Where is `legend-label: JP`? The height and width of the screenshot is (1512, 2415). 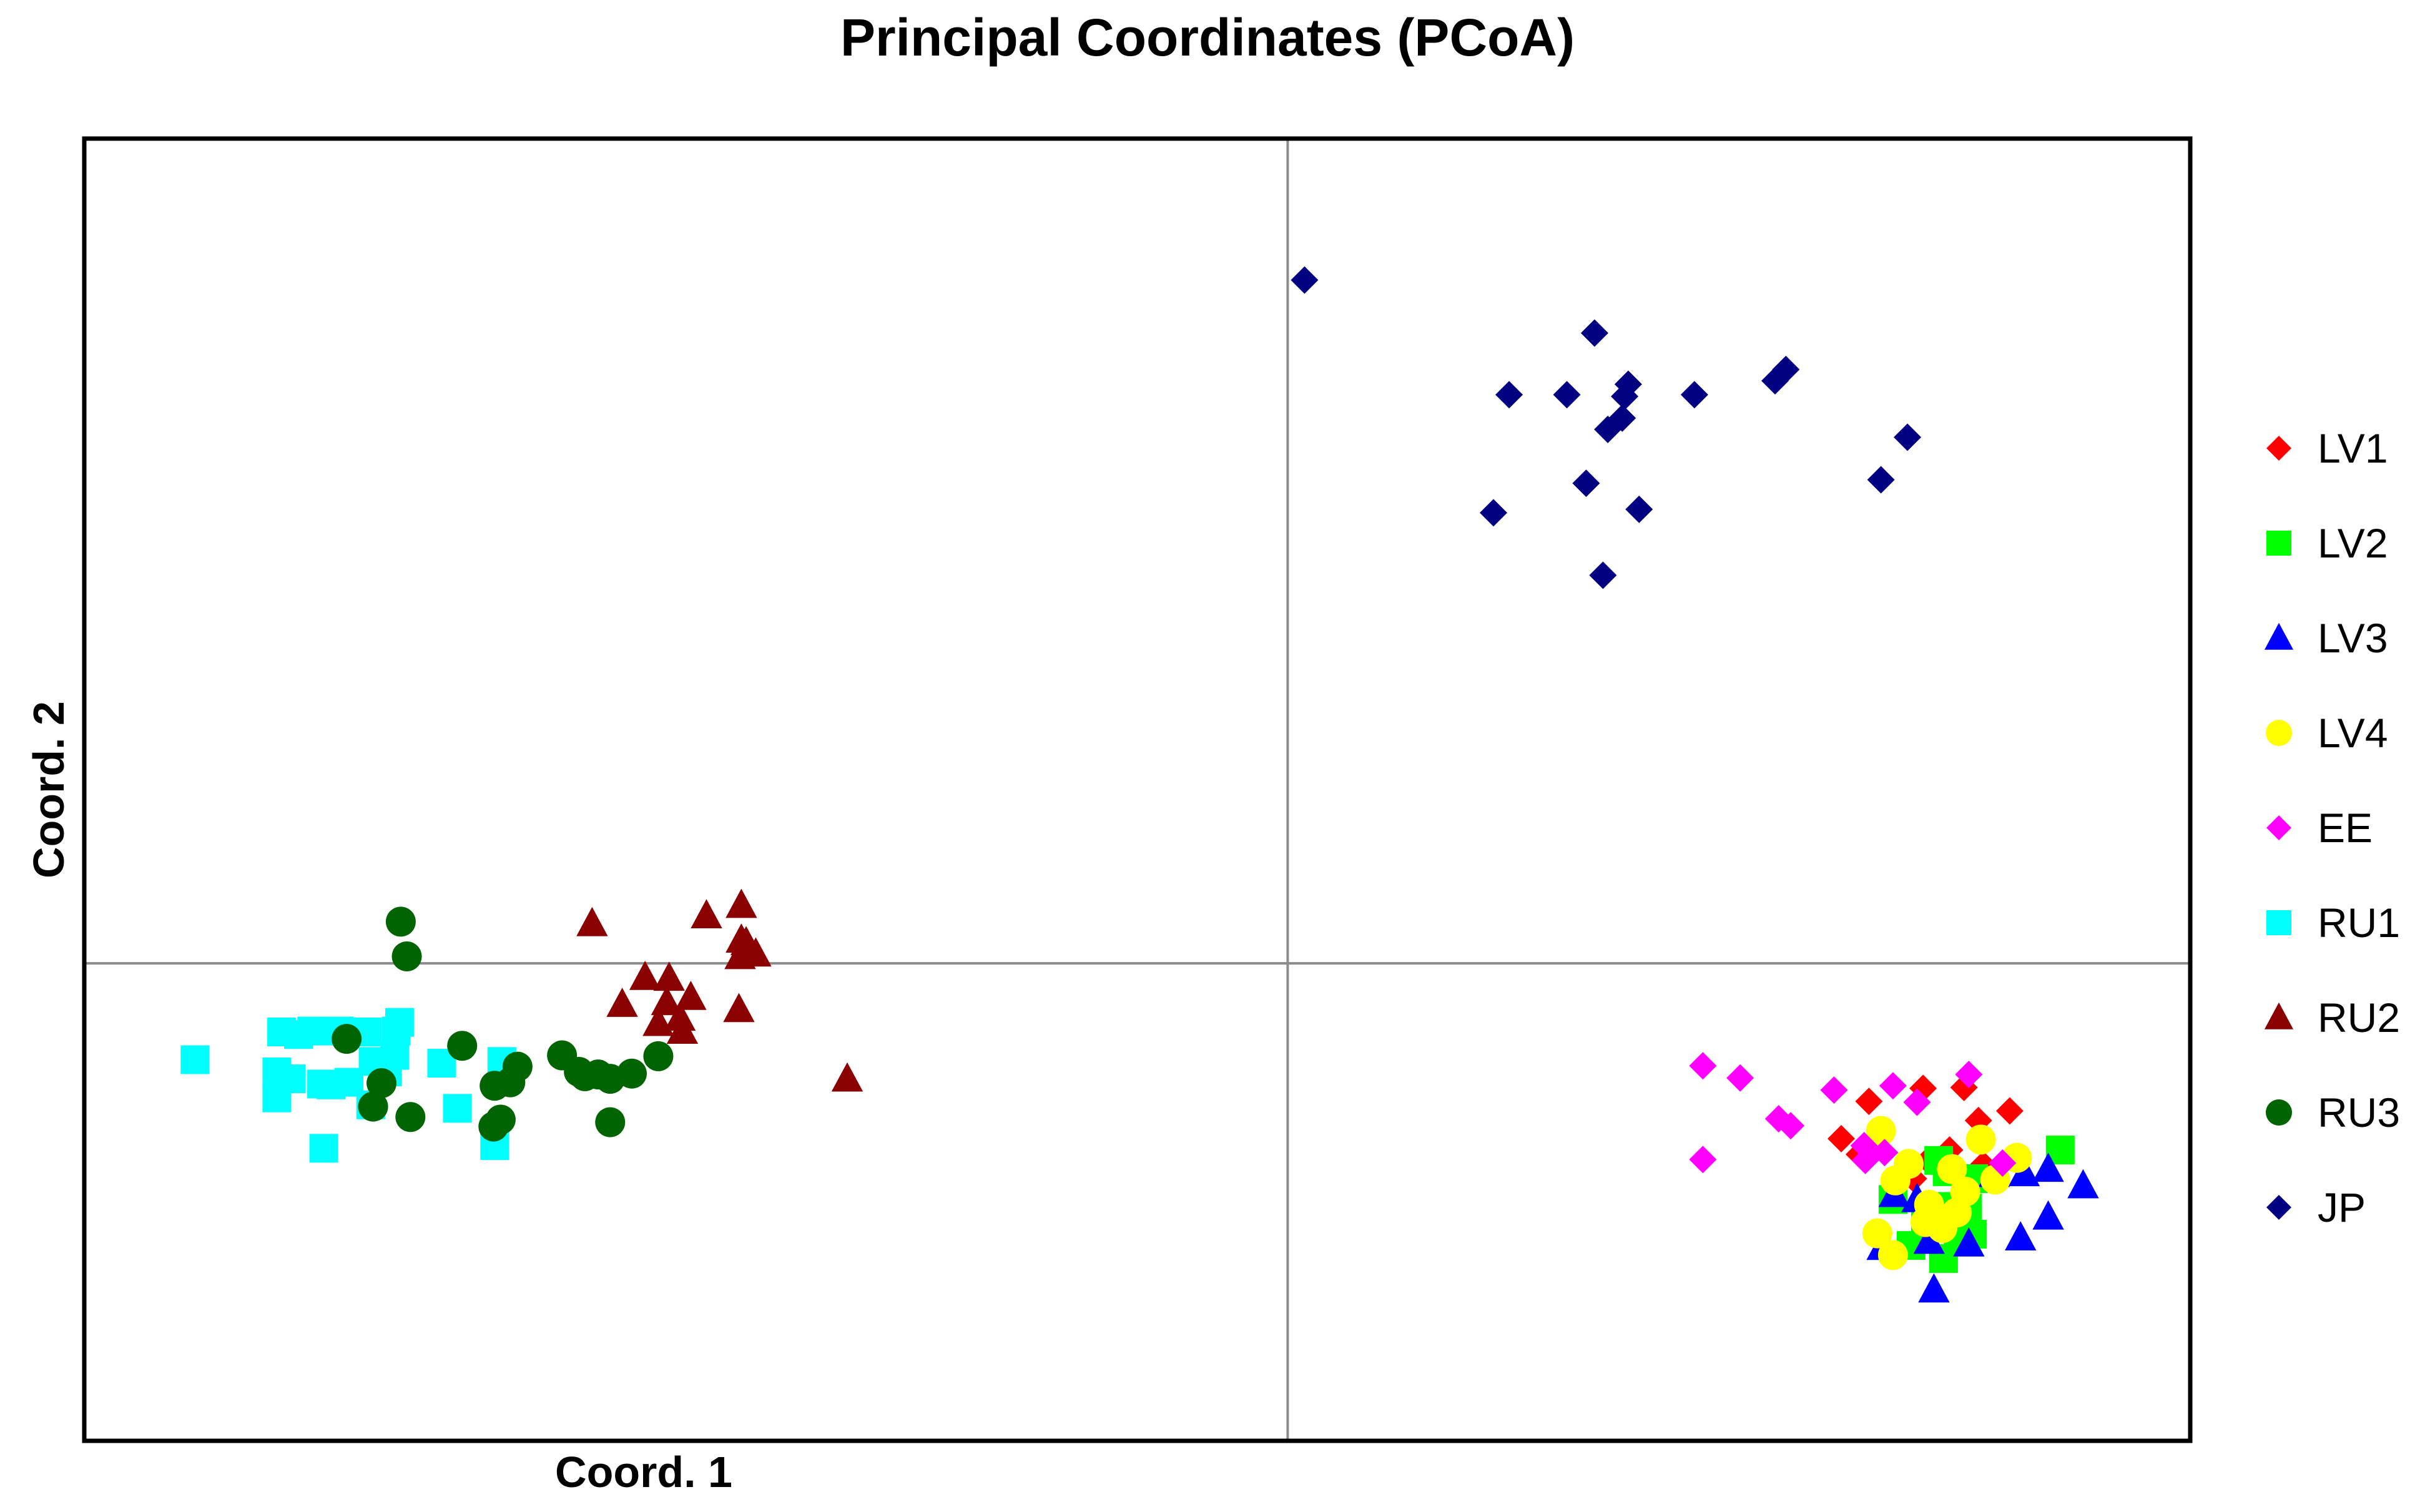 legend-label: JP is located at coordinates (2342, 1207).